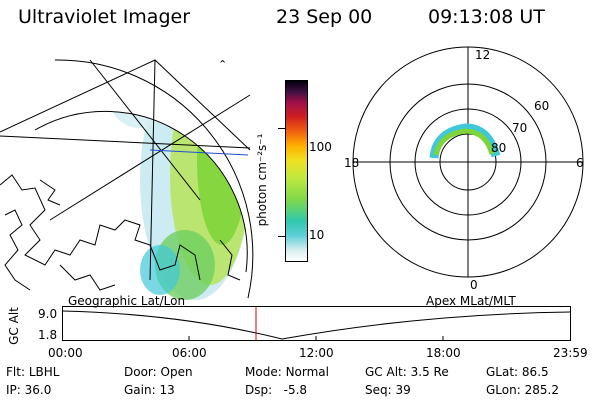 The height and width of the screenshot is (400, 600). What do you see at coordinates (407, 372) in the screenshot?
I see `status-gc-alt: GC Alt: 3.5 Re` at bounding box center [407, 372].